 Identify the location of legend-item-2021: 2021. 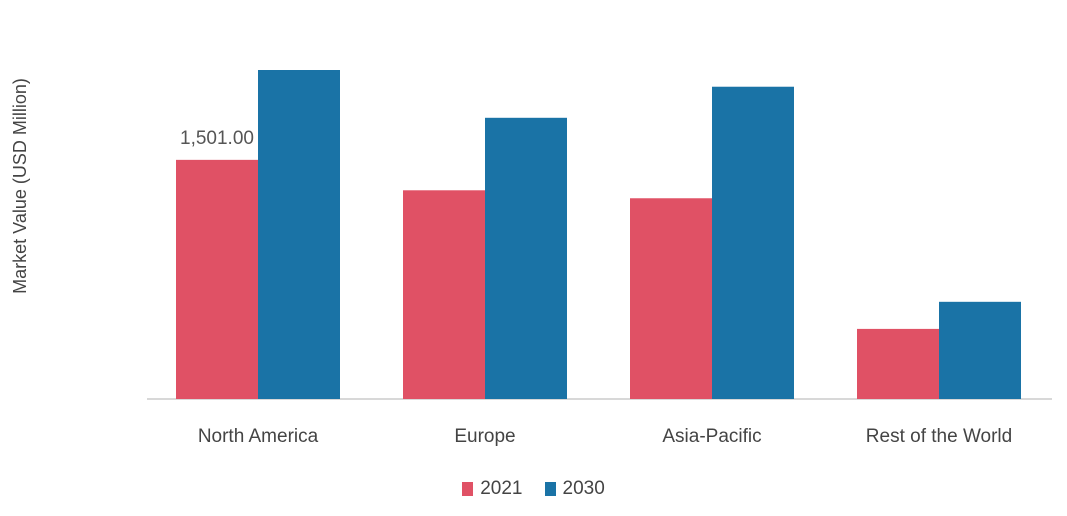
(492, 489).